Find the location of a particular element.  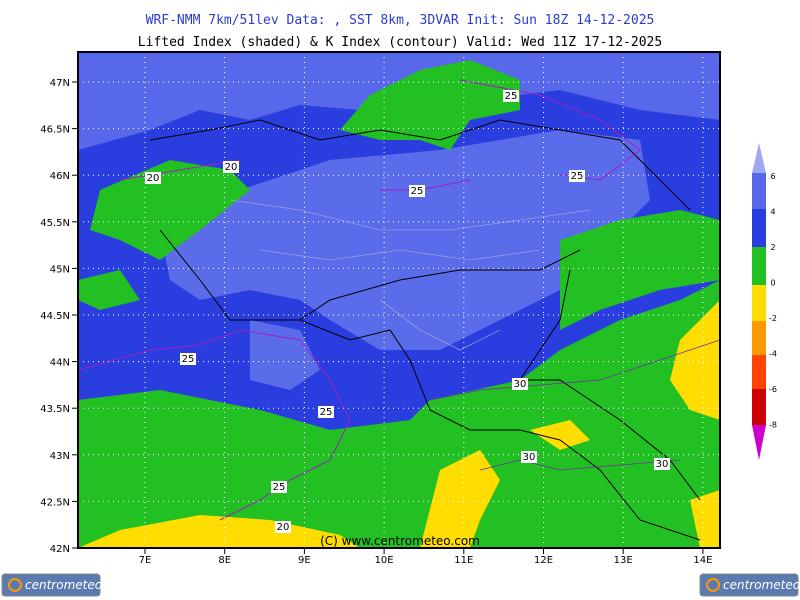

colorbar-label: 0 is located at coordinates (772, 283).